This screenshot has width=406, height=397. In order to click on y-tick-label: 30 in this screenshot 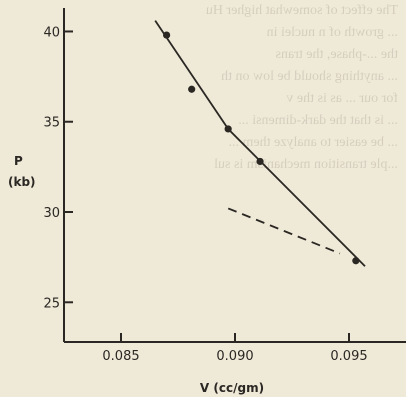, I will do `click(51, 213)`.